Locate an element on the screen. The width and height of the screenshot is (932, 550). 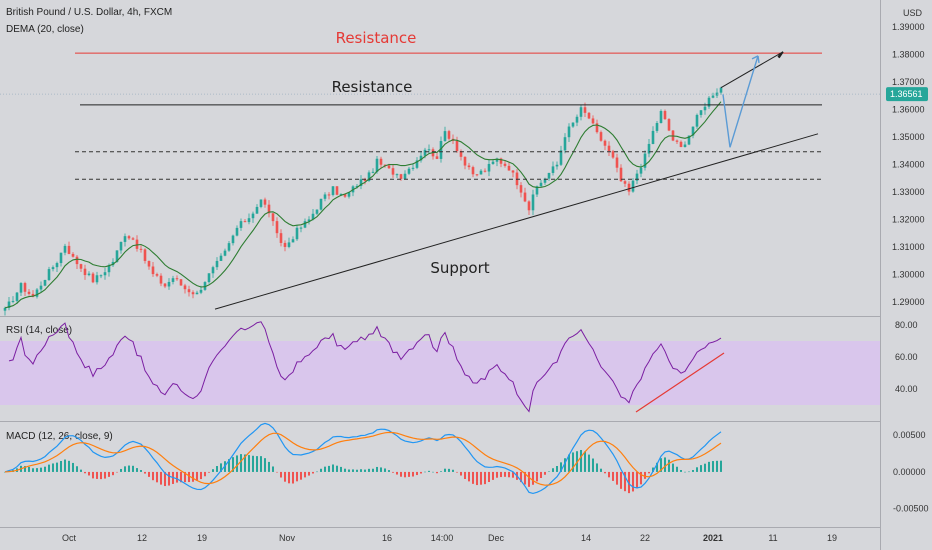
time-axis: Oct 12 19 Nov 16 14:00 Dec 14 22 2021 11 19 is located at coordinates (449, 538).